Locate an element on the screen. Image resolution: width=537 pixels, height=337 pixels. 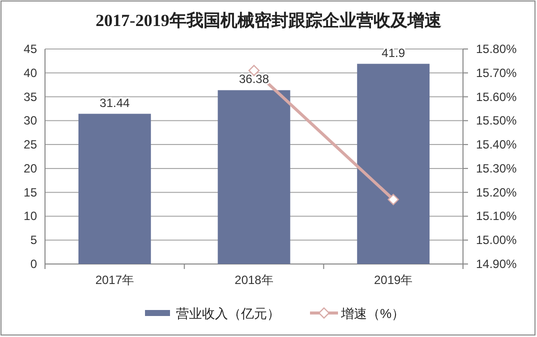
y2-tick-label: 15.00% is located at coordinates (497, 240).